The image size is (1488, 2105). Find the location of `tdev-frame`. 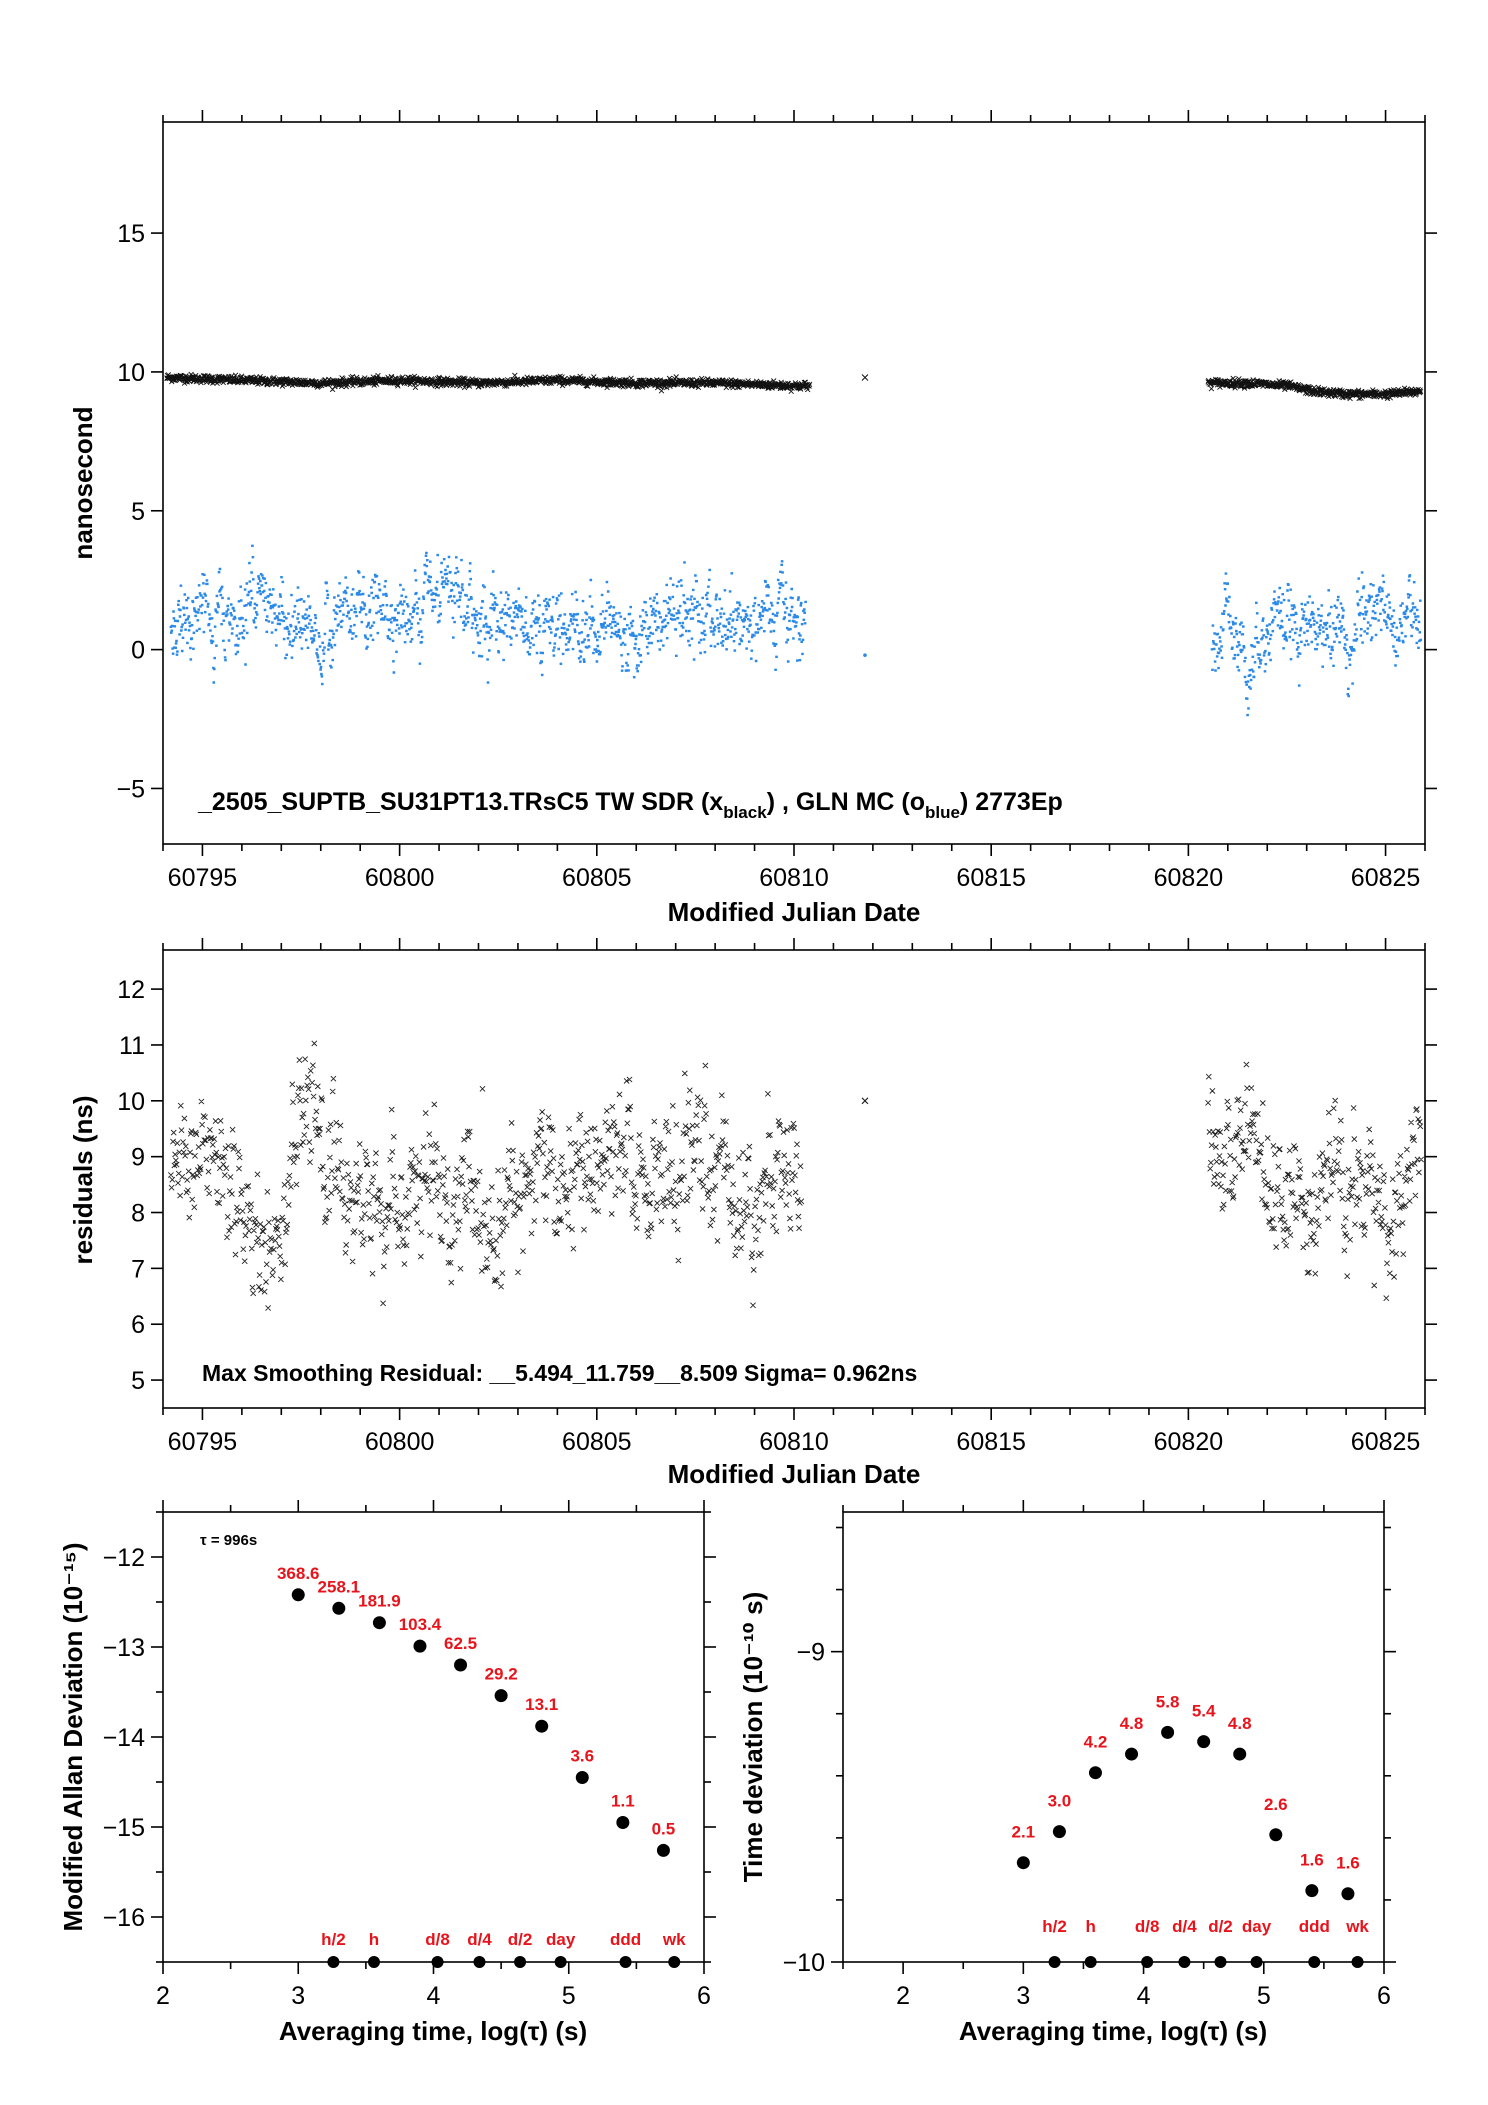

tdev-frame is located at coordinates (1113, 1737).